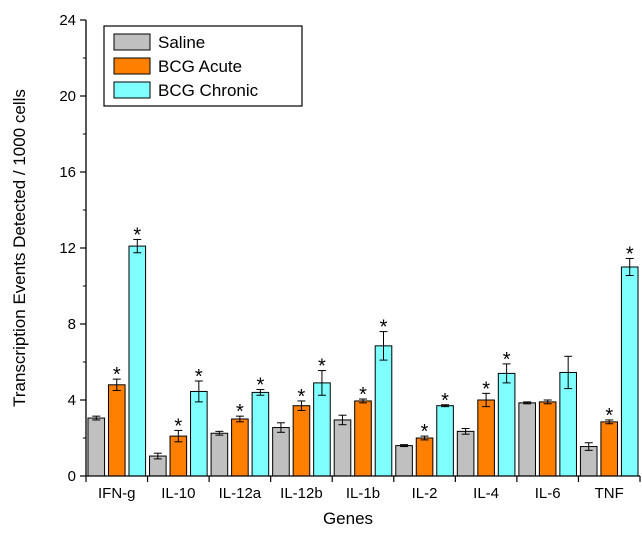 The width and height of the screenshot is (642, 534). Describe the element at coordinates (116, 430) in the screenshot. I see `bar-IFN-g-bcg-acute` at that location.